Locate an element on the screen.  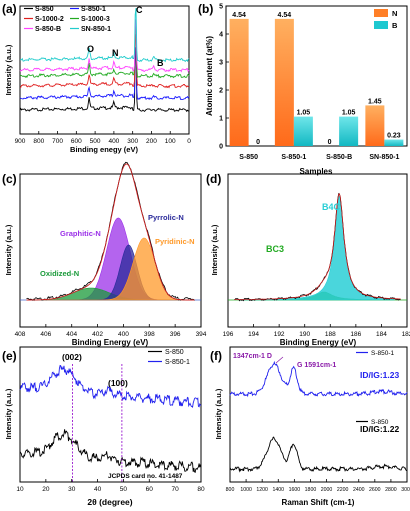
legend-label: B is located at coordinates (395, 25).